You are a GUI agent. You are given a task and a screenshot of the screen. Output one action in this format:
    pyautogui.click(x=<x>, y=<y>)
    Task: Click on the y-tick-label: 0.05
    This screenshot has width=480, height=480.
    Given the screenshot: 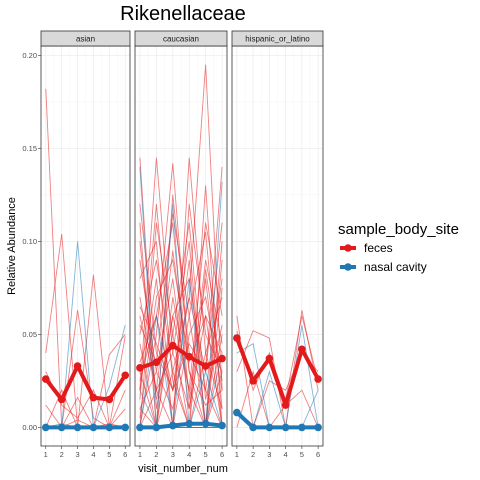 What is the action you would take?
    pyautogui.click(x=29, y=334)
    